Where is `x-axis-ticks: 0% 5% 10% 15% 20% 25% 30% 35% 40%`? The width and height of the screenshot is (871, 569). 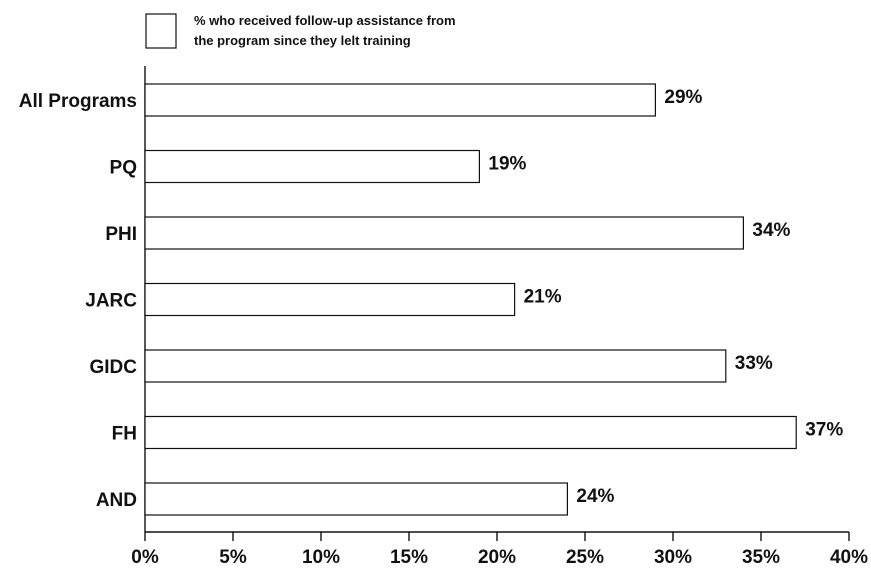 x-axis-ticks: 0% 5% 10% 15% 20% 25% 30% 35% 40% is located at coordinates (499, 550).